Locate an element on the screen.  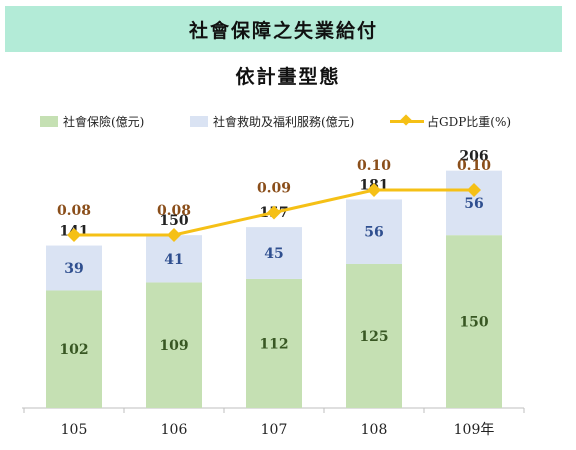
data-label-insurance: 102 is located at coordinates (73, 350).